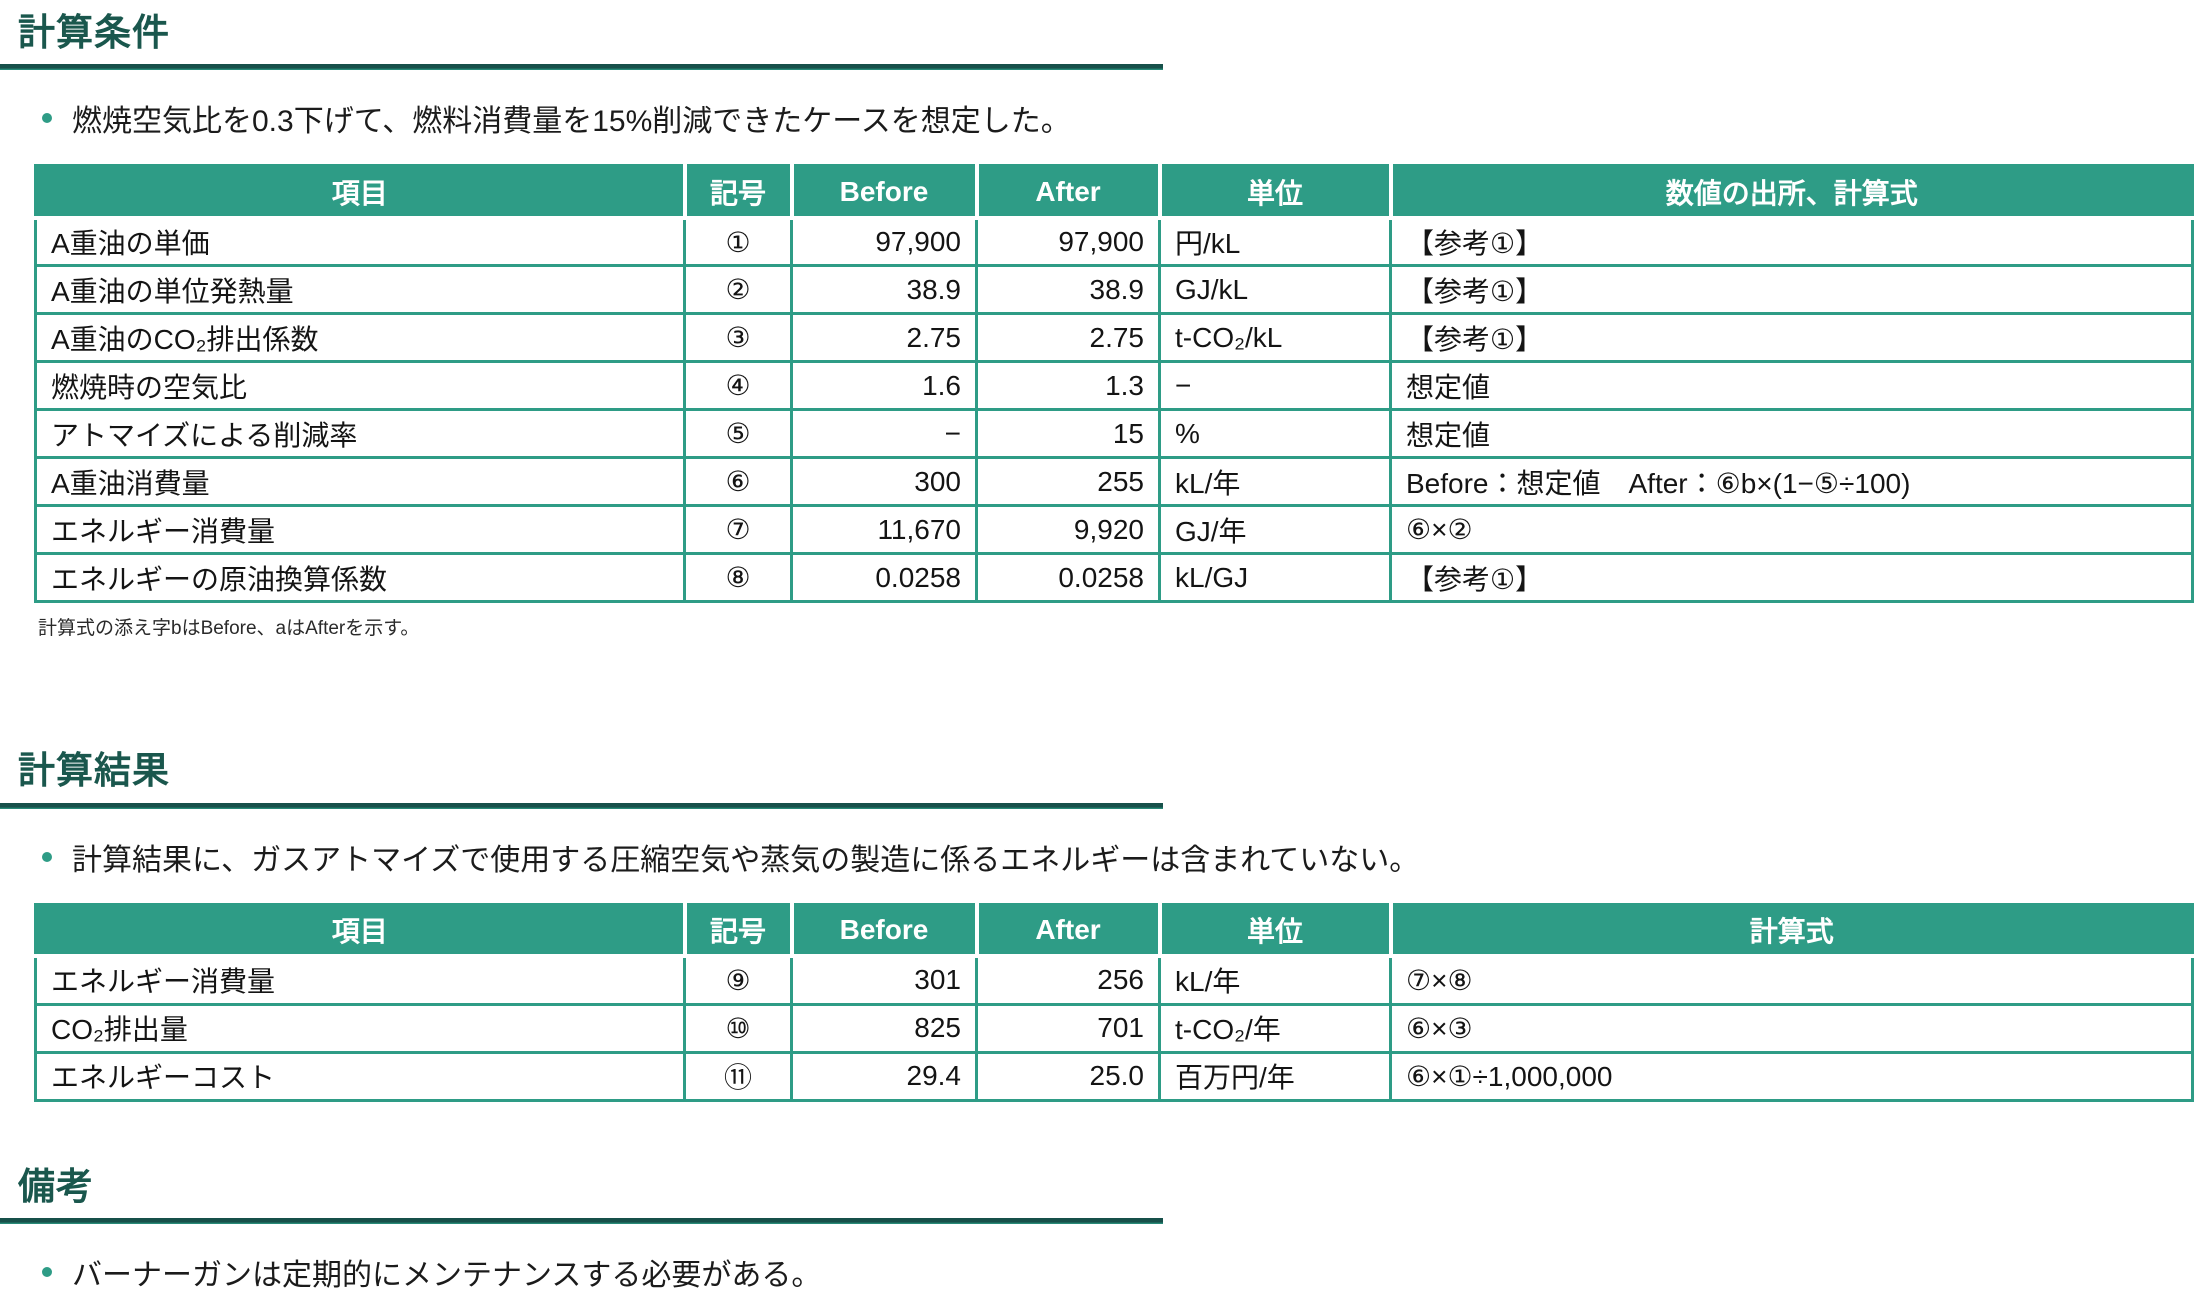 The height and width of the screenshot is (1304, 2200). What do you see at coordinates (1275, 386) in the screenshot?
I see `unit-cell: −` at bounding box center [1275, 386].